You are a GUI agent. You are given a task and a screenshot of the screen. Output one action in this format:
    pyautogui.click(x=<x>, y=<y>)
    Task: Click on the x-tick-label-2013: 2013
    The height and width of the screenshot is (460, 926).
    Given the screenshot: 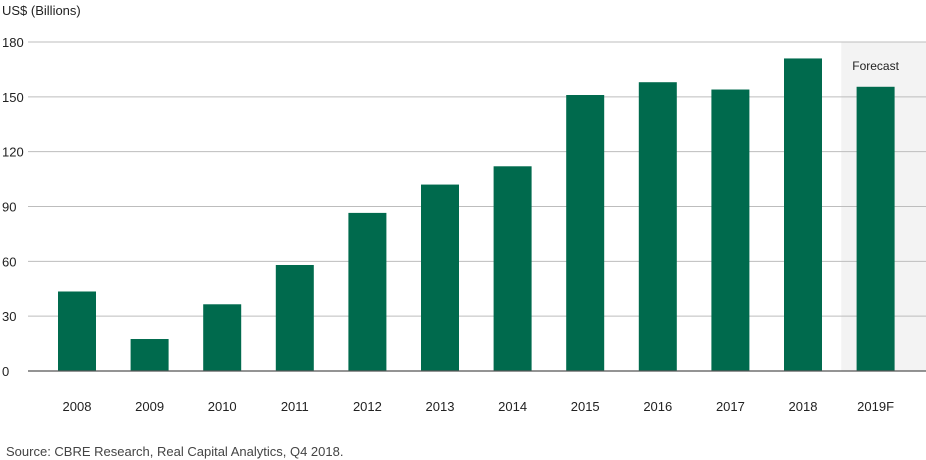 What is the action you would take?
    pyautogui.click(x=440, y=406)
    